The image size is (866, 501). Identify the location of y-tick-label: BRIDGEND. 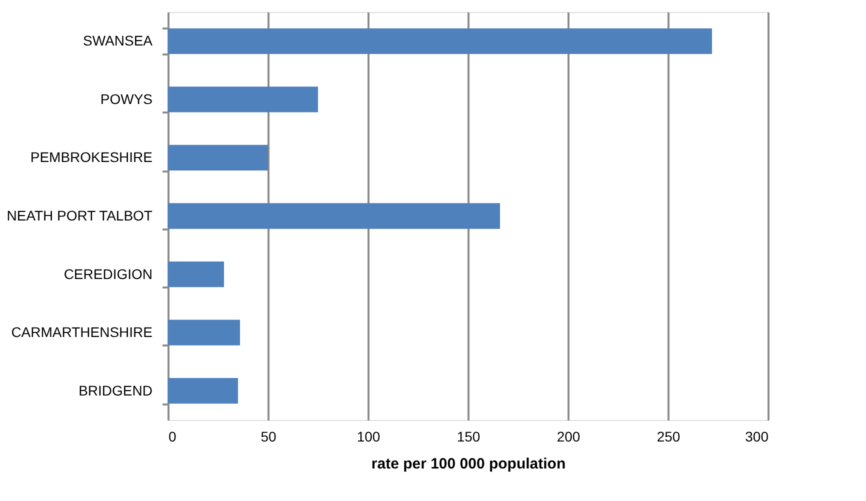
(115, 390).